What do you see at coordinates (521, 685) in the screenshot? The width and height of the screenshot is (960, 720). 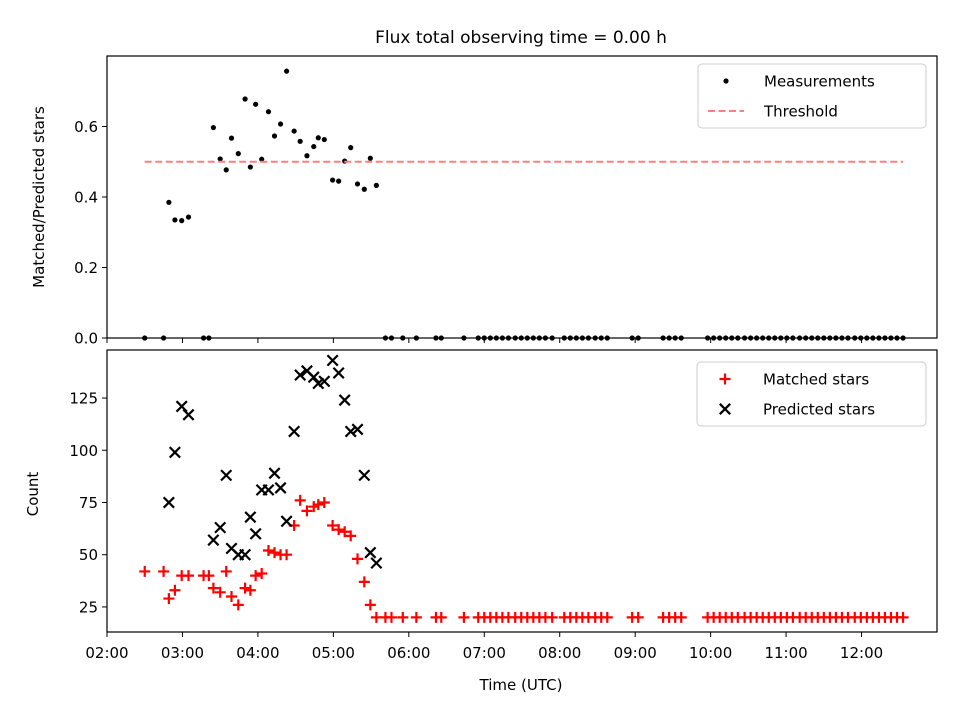 I see `x-axis-label: Time (UTC)` at bounding box center [521, 685].